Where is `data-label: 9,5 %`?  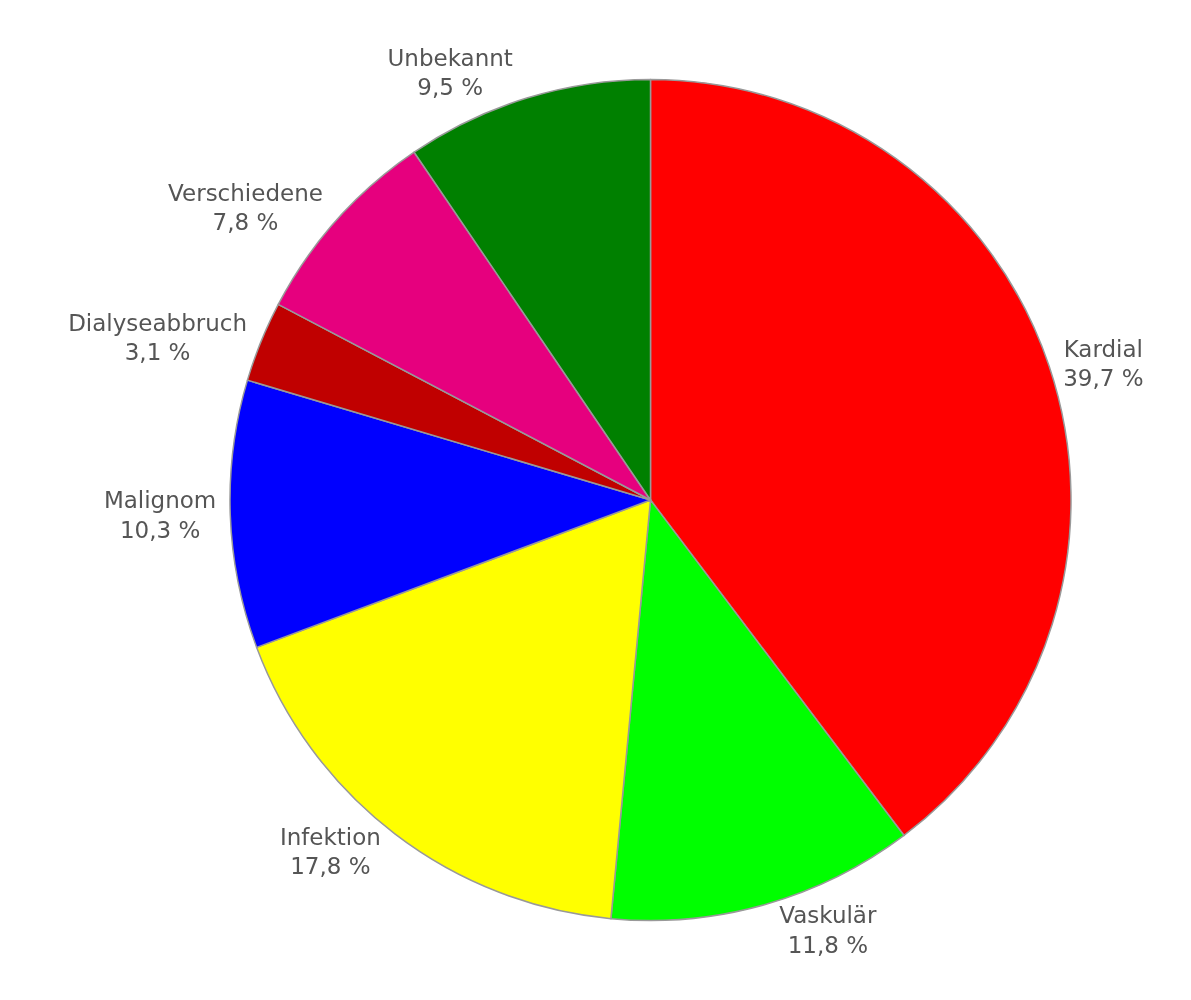
data-label: 9,5 % is located at coordinates (450, 87).